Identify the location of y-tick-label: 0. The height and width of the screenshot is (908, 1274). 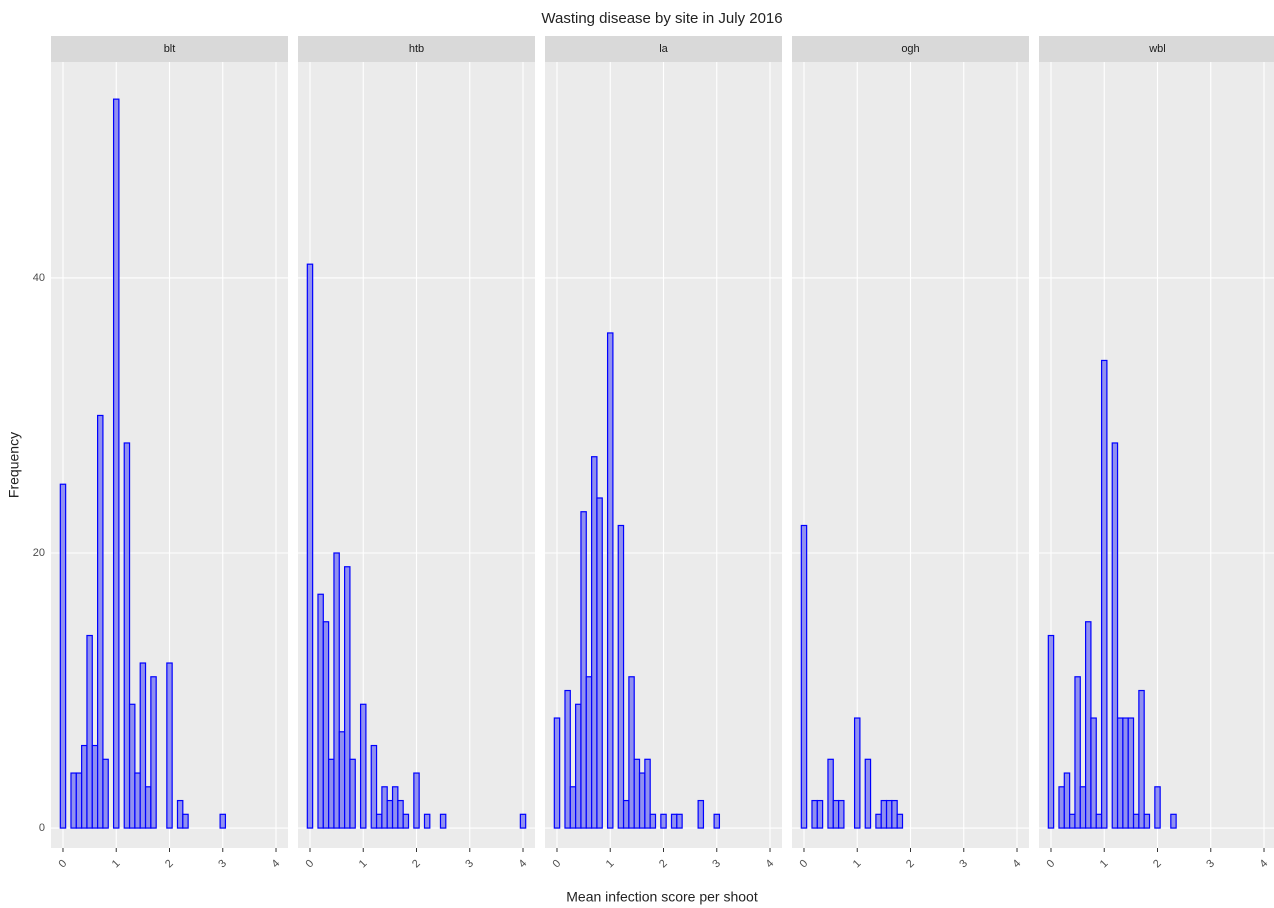
(42, 828).